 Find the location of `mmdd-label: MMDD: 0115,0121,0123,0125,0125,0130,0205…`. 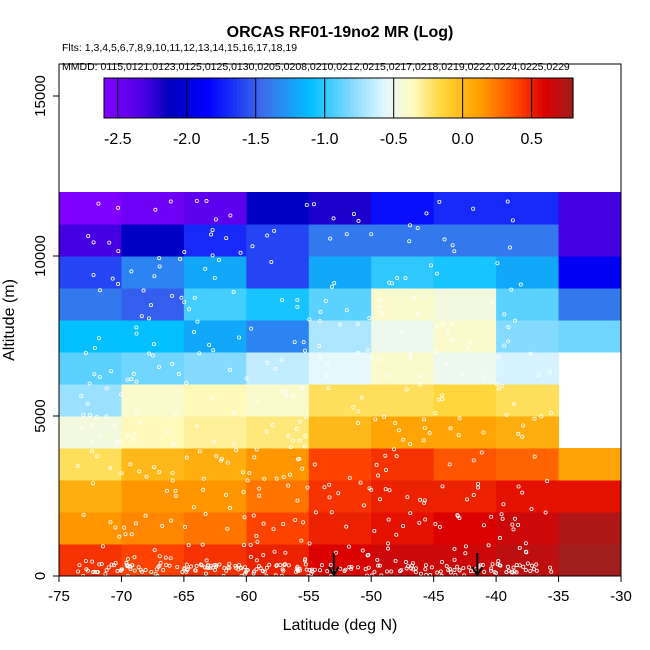

mmdd-label: MMDD: 0115,0121,0123,0125,0125,0130,0205… is located at coordinates (316, 67).